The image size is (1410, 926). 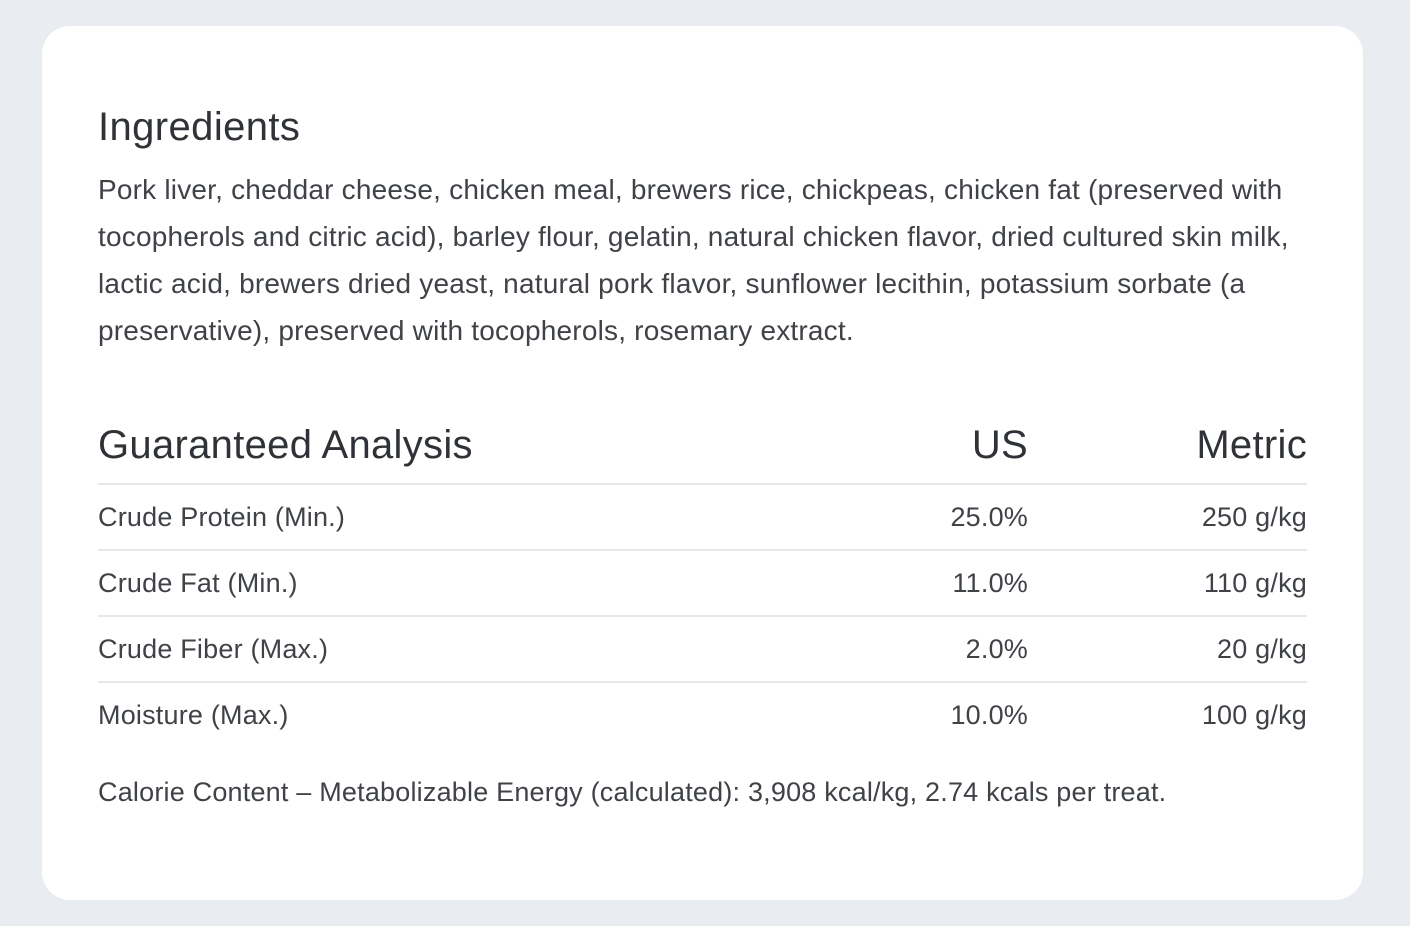 What do you see at coordinates (1167, 453) in the screenshot?
I see `analysis-header-metric: Metric` at bounding box center [1167, 453].